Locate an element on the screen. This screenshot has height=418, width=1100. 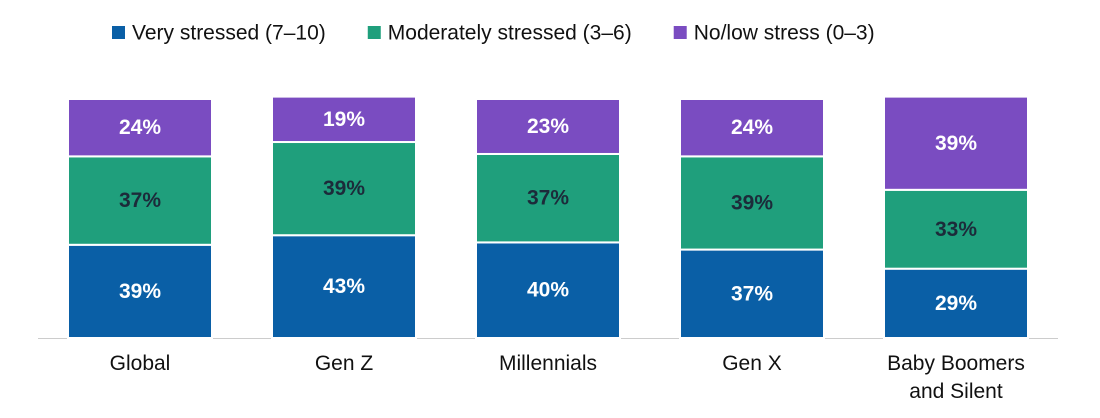
data-label: 19% is located at coordinates (344, 119).